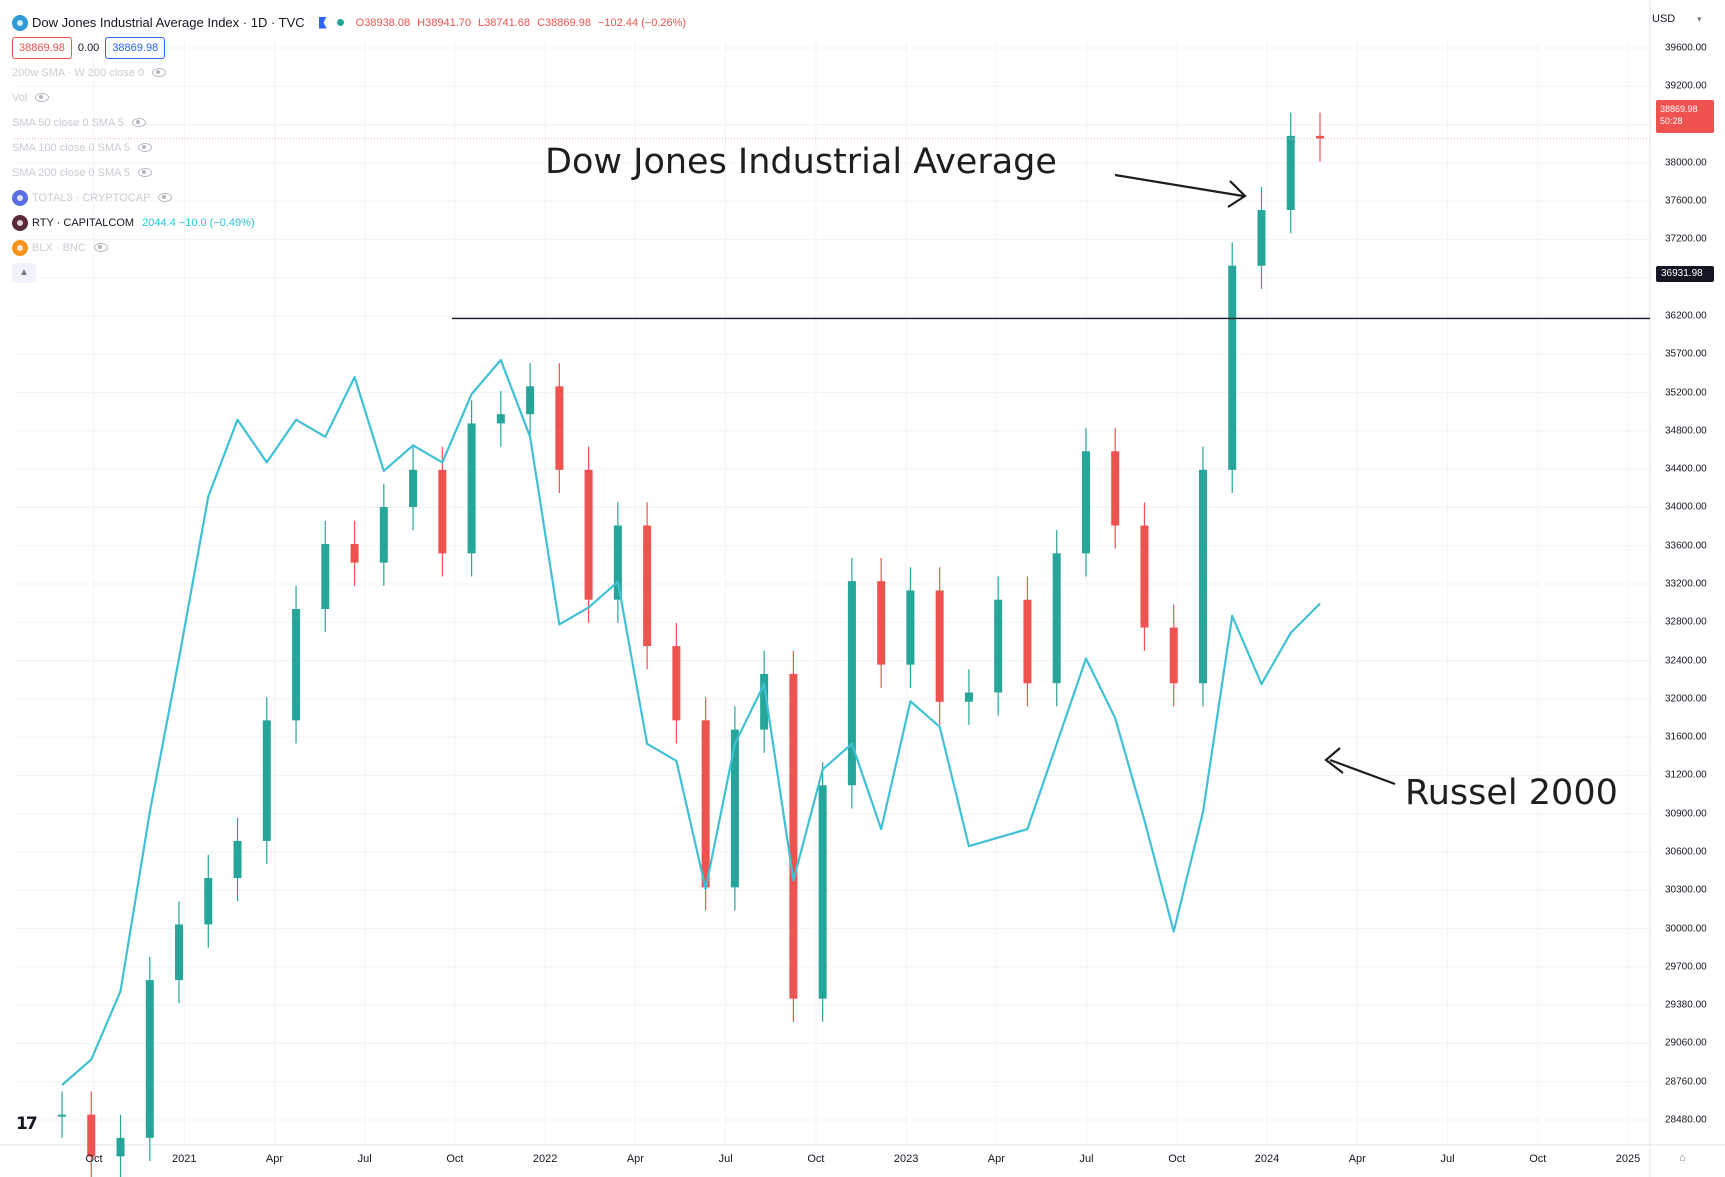 The height and width of the screenshot is (1177, 1725). I want to click on spread-value: 0.00, so click(88, 47).